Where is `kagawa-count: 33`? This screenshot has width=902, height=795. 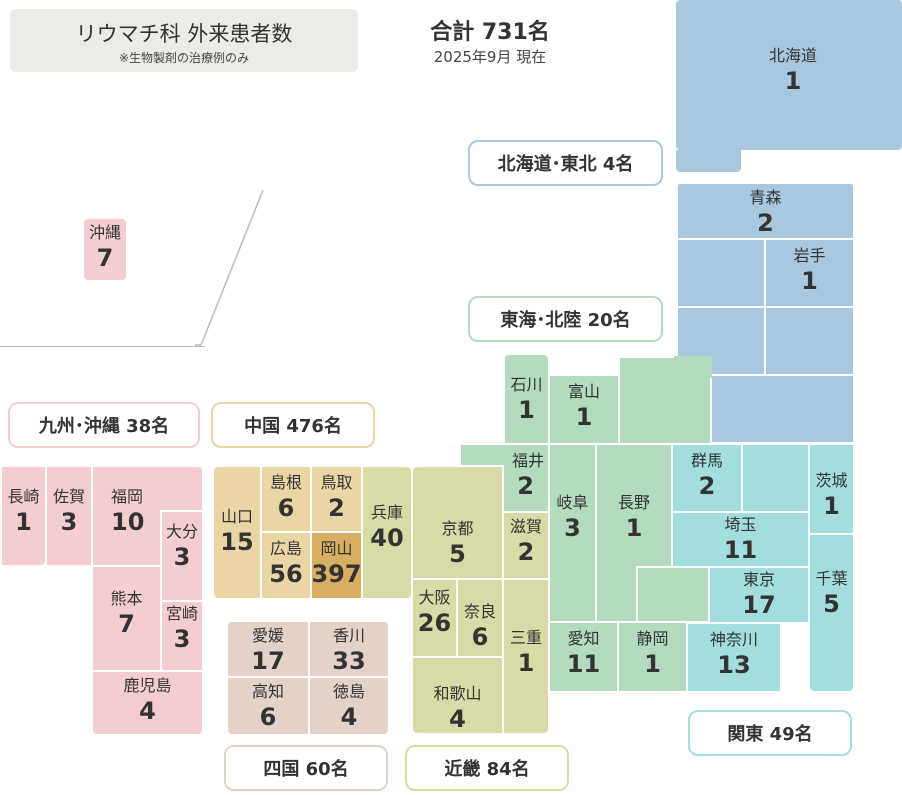 kagawa-count: 33 is located at coordinates (349, 661).